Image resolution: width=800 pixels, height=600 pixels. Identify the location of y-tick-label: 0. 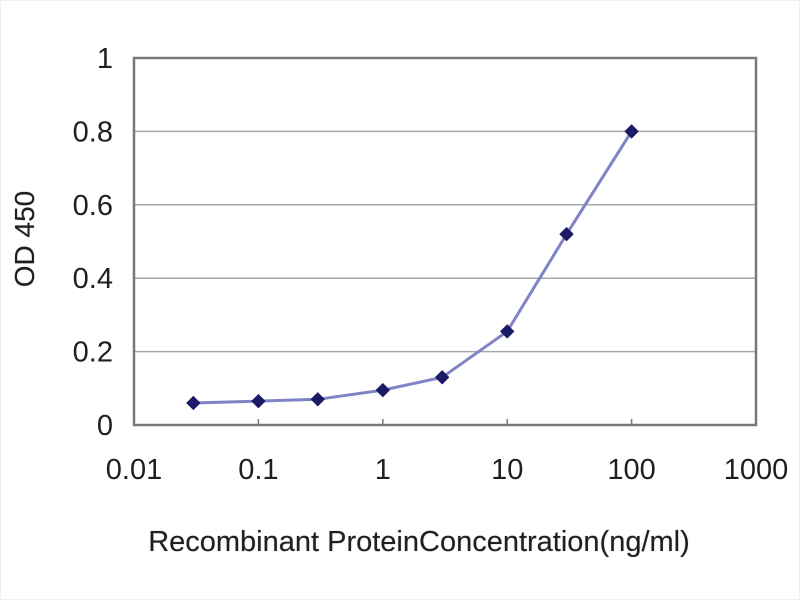
(105, 426).